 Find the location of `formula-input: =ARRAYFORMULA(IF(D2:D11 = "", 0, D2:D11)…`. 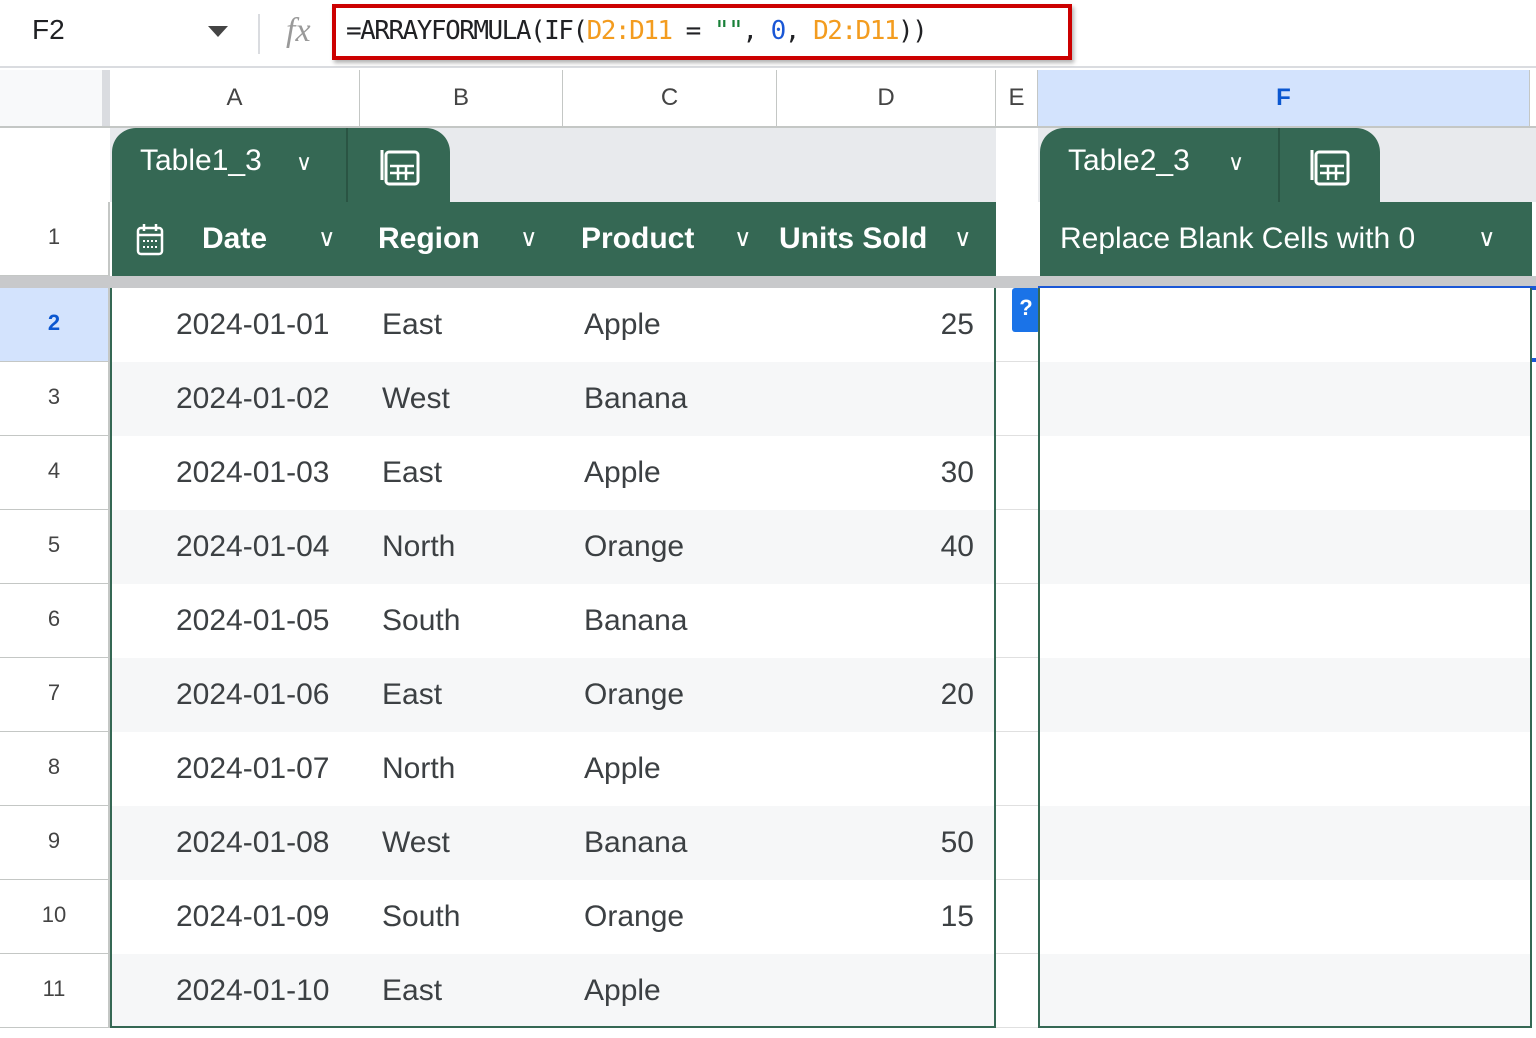

formula-input: =ARRAYFORMULA(IF(D2:D11 = "", 0, D2:D11)… is located at coordinates (702, 32).